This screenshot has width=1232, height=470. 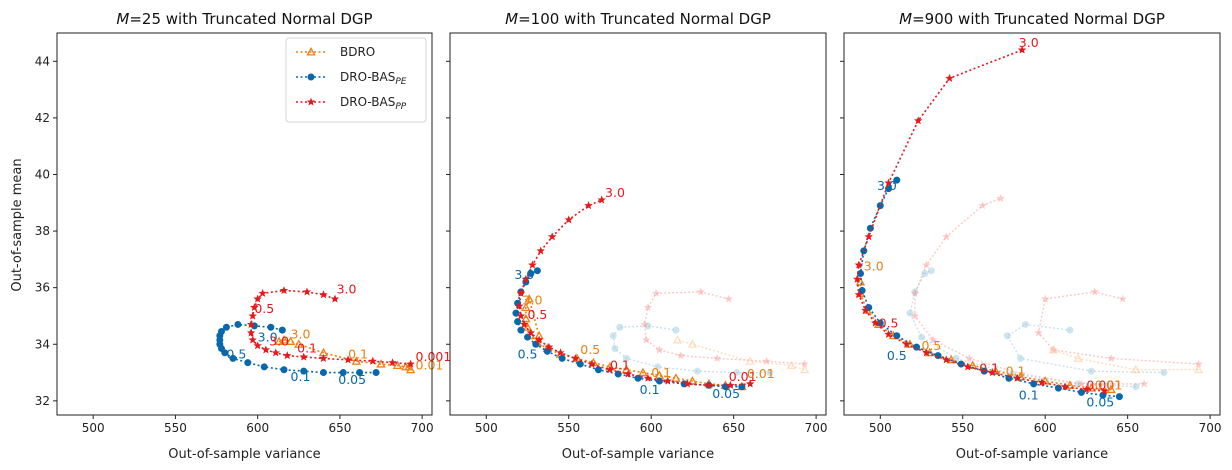 I want to click on legend-label-pp: DRO-BASPP, so click(x=373, y=103).